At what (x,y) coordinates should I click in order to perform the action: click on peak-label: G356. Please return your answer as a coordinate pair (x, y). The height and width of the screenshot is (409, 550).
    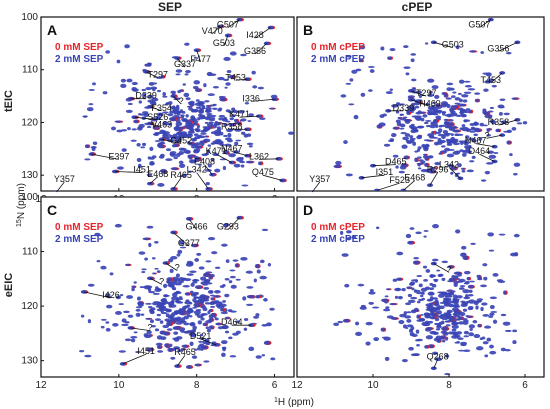
    Looking at the image, I should click on (498, 48).